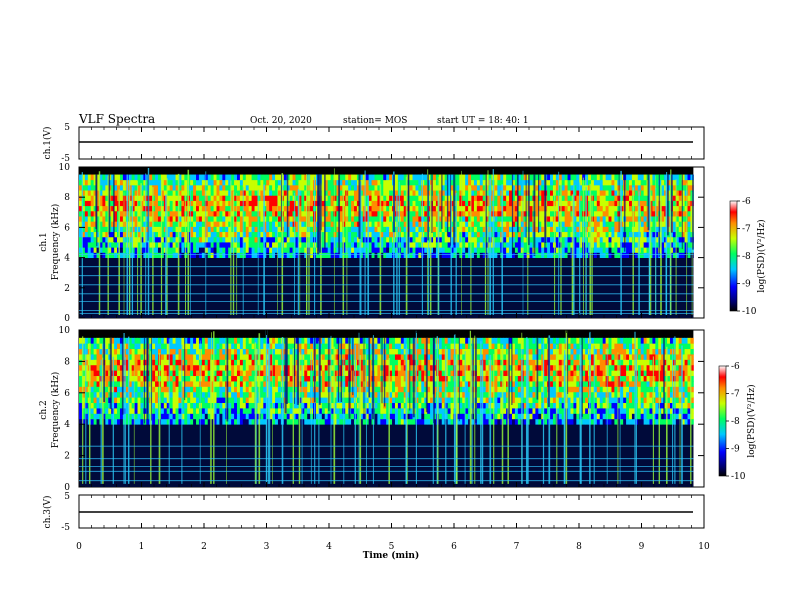 The image size is (792, 612). Describe the element at coordinates (67, 228) in the screenshot. I see `freq-tick-label: 6` at that location.